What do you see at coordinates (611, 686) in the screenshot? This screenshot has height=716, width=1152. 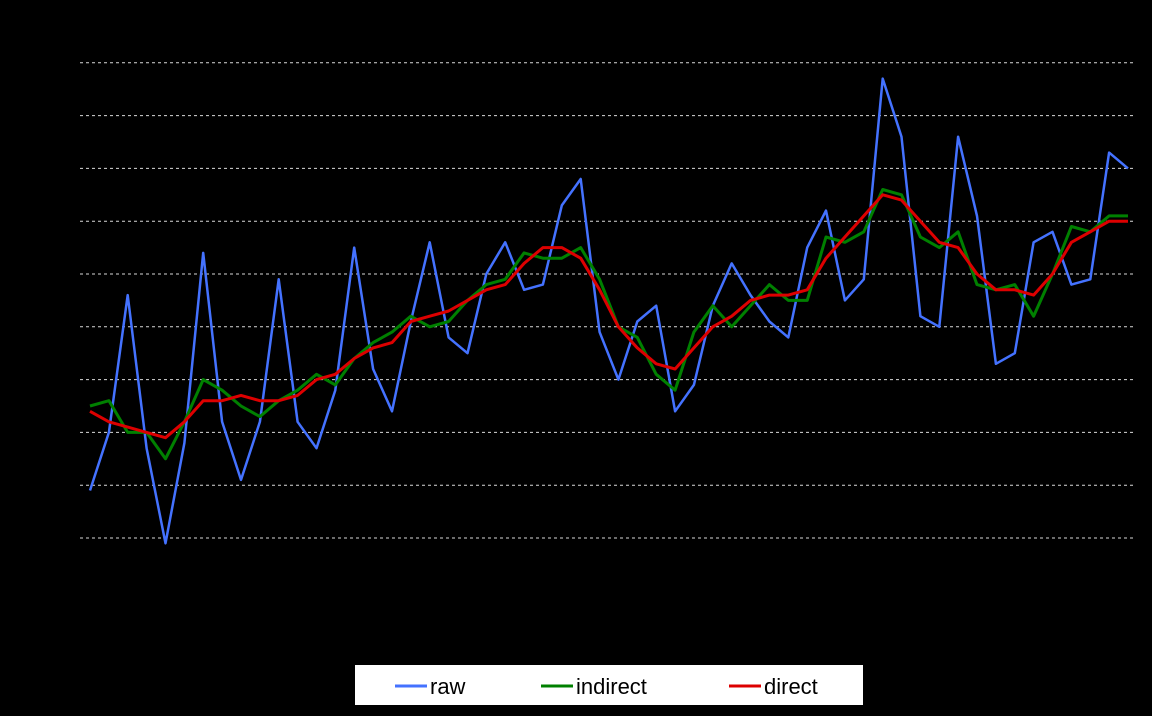 I see `legend-label-indirect: indirect` at bounding box center [611, 686].